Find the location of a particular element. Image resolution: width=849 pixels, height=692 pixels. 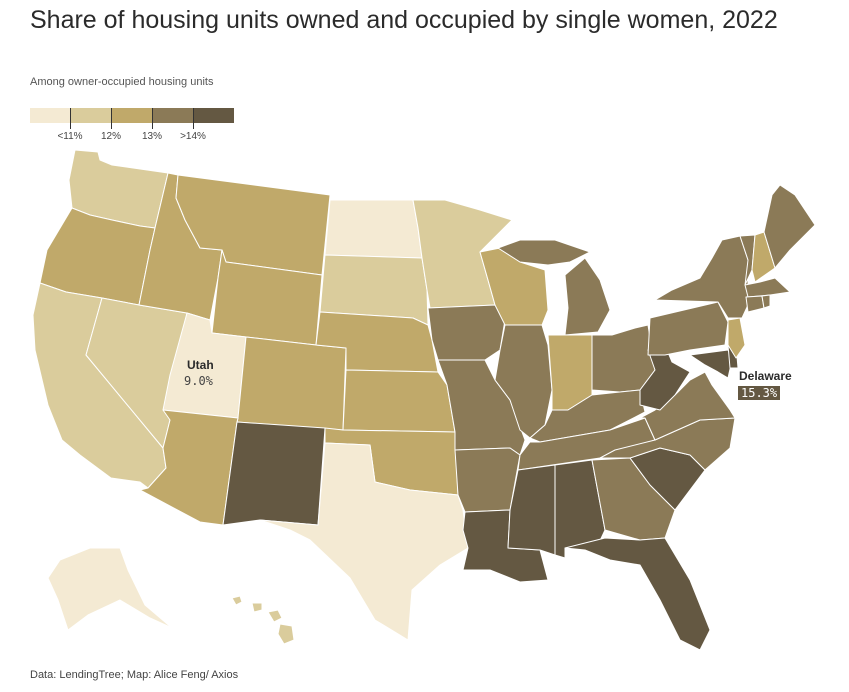

state-texas is located at coordinates (364, 541).